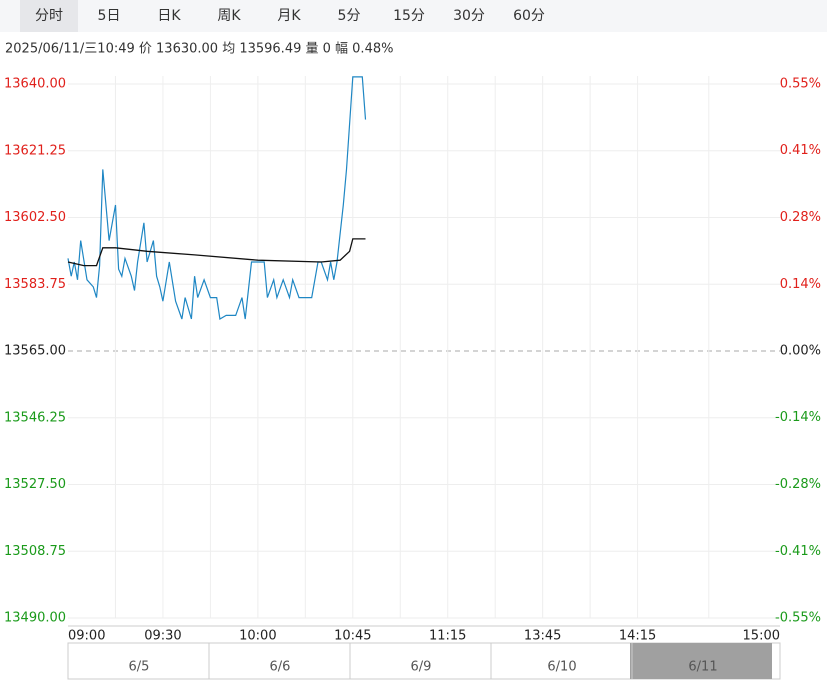 The width and height of the screenshot is (827, 687). Describe the element at coordinates (35, 84) in the screenshot. I see `y-tick-label: 13640.00` at that location.